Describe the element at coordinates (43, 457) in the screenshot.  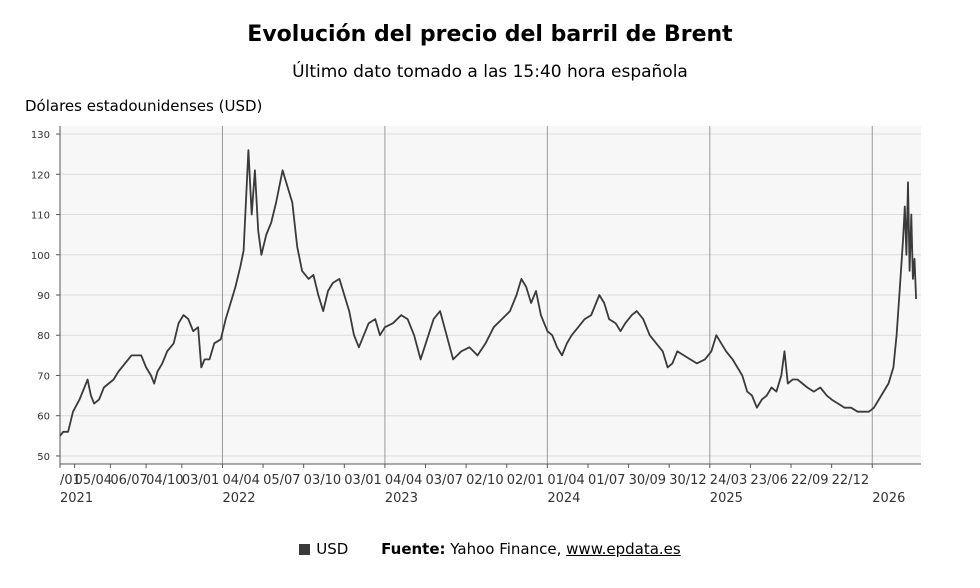
I see `y-tick-label: 50` at that location.